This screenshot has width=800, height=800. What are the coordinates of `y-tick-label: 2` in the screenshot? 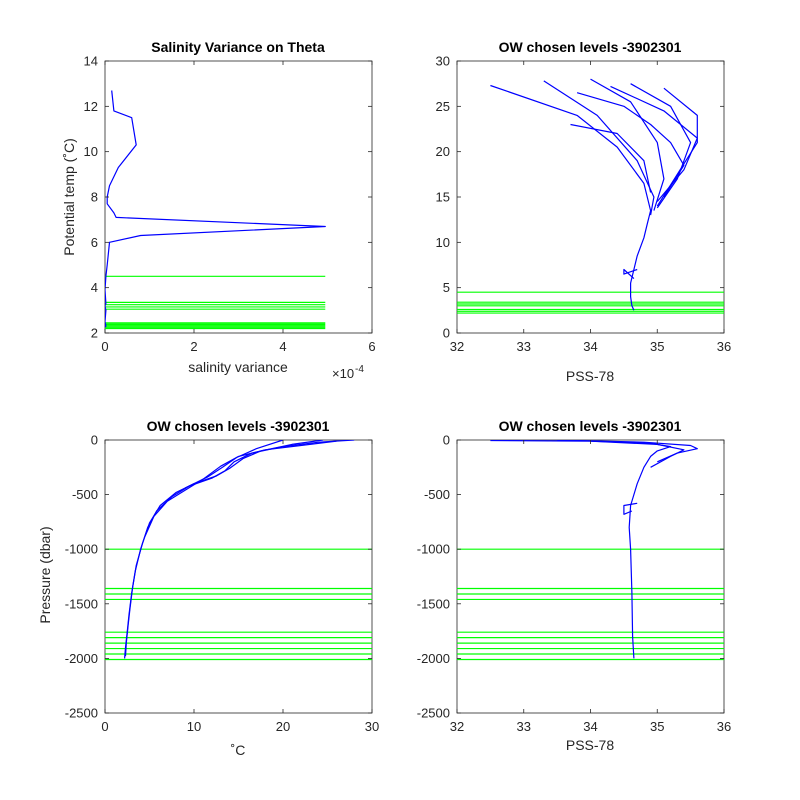 It's located at (94, 333).